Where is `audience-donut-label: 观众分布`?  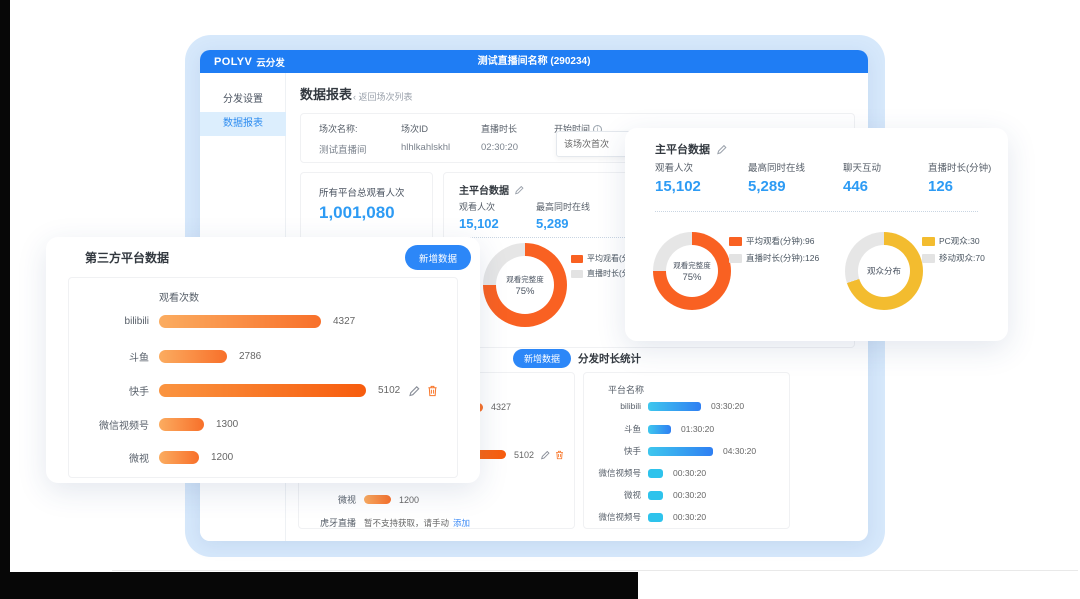
audience-donut-label: 观众分布 is located at coordinates (883, 271).